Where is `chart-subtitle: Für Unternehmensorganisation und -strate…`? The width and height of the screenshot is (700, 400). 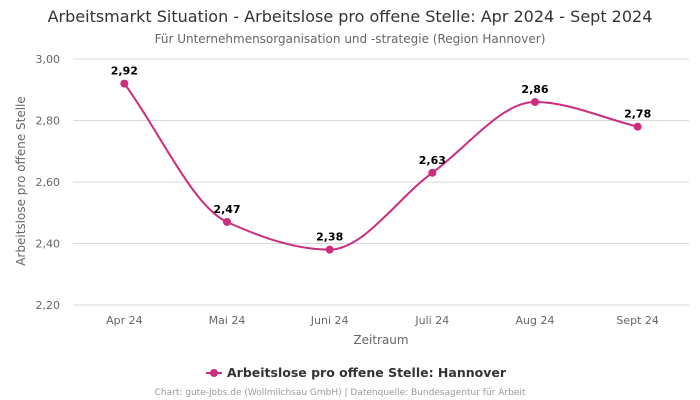 chart-subtitle: Für Unternehmensorganisation und -strate… is located at coordinates (350, 39).